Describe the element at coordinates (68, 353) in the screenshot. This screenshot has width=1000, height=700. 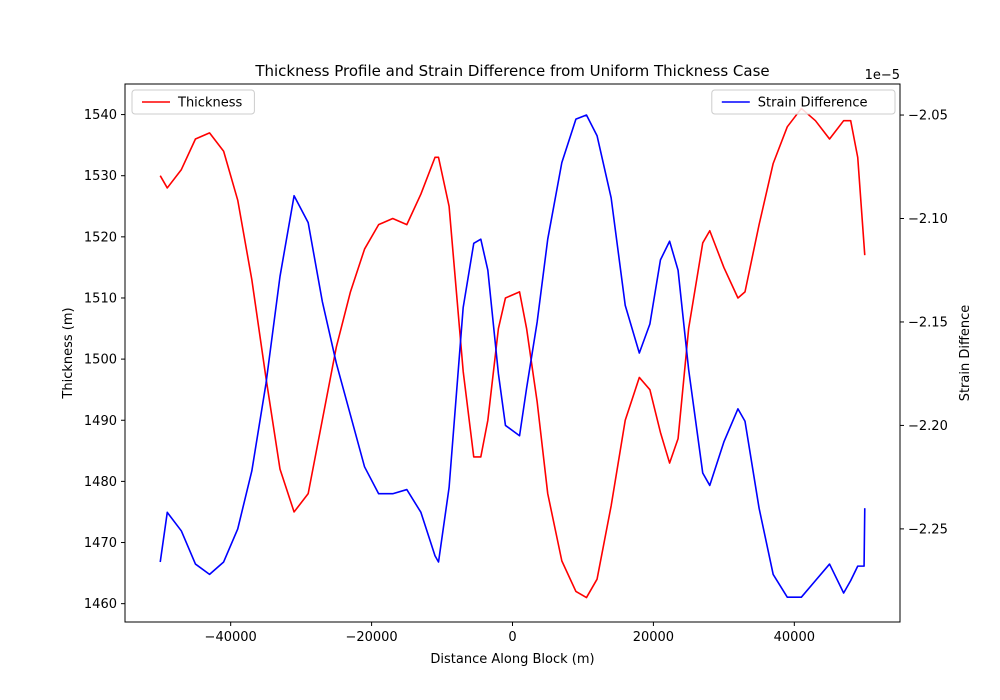
I see `y-axis-label-left: Thickness (m)` at that location.